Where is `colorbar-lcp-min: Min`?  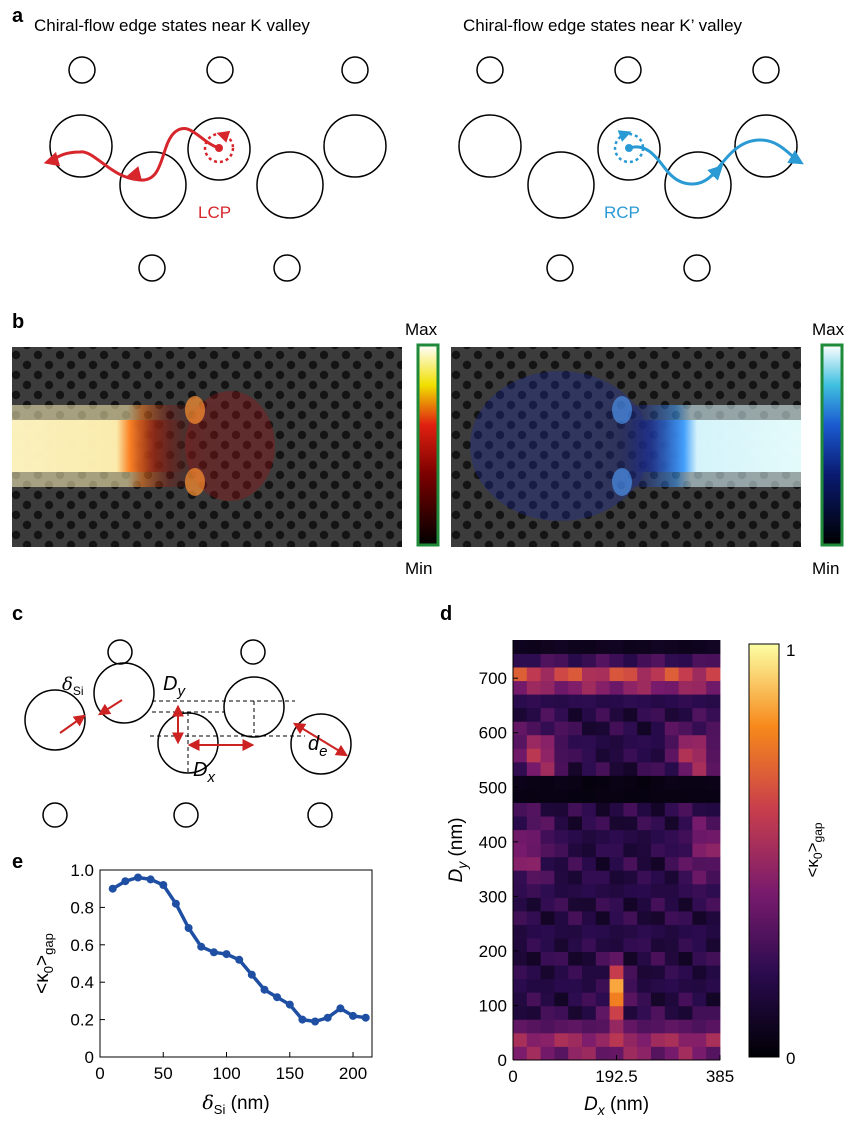 colorbar-lcp-min: Min is located at coordinates (418, 568).